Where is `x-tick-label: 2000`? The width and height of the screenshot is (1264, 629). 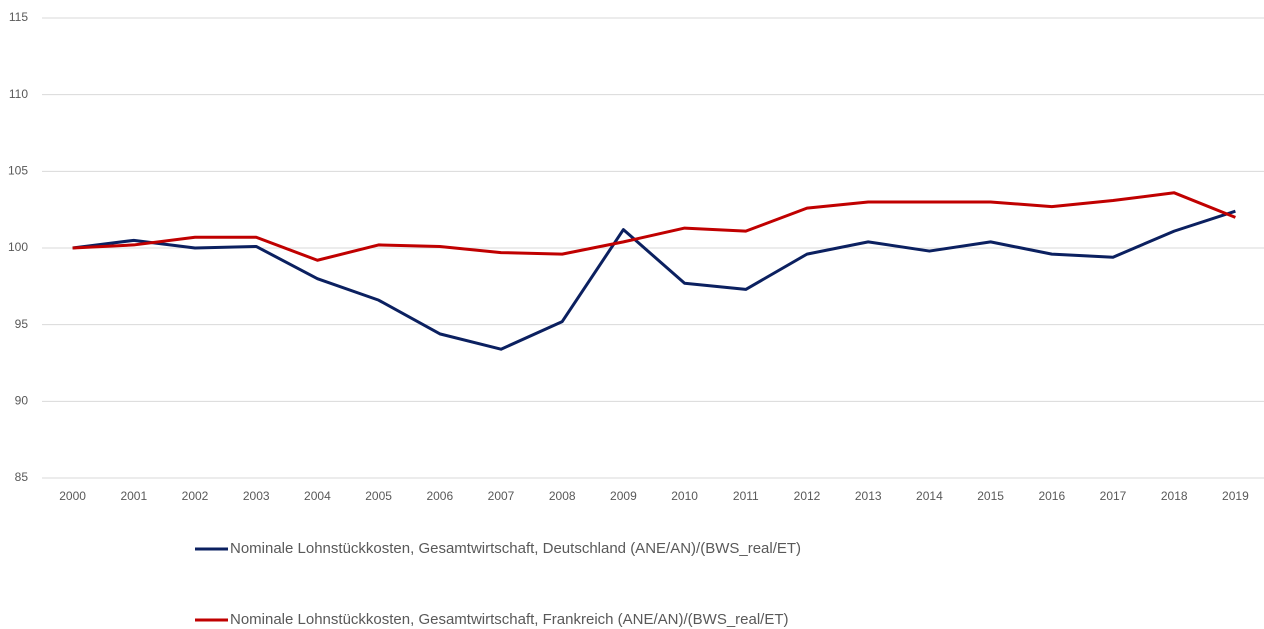
x-tick-label: 2000 is located at coordinates (72, 496).